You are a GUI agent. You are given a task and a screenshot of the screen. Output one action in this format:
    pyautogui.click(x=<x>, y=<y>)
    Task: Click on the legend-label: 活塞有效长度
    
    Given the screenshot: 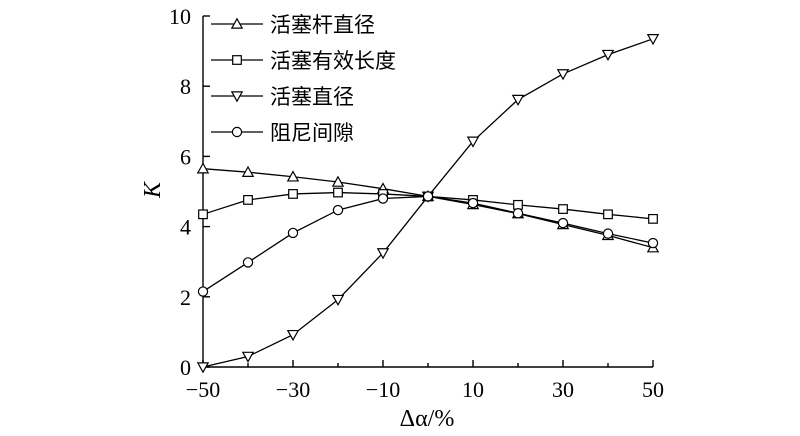 What is the action you would take?
    pyautogui.click(x=333, y=61)
    